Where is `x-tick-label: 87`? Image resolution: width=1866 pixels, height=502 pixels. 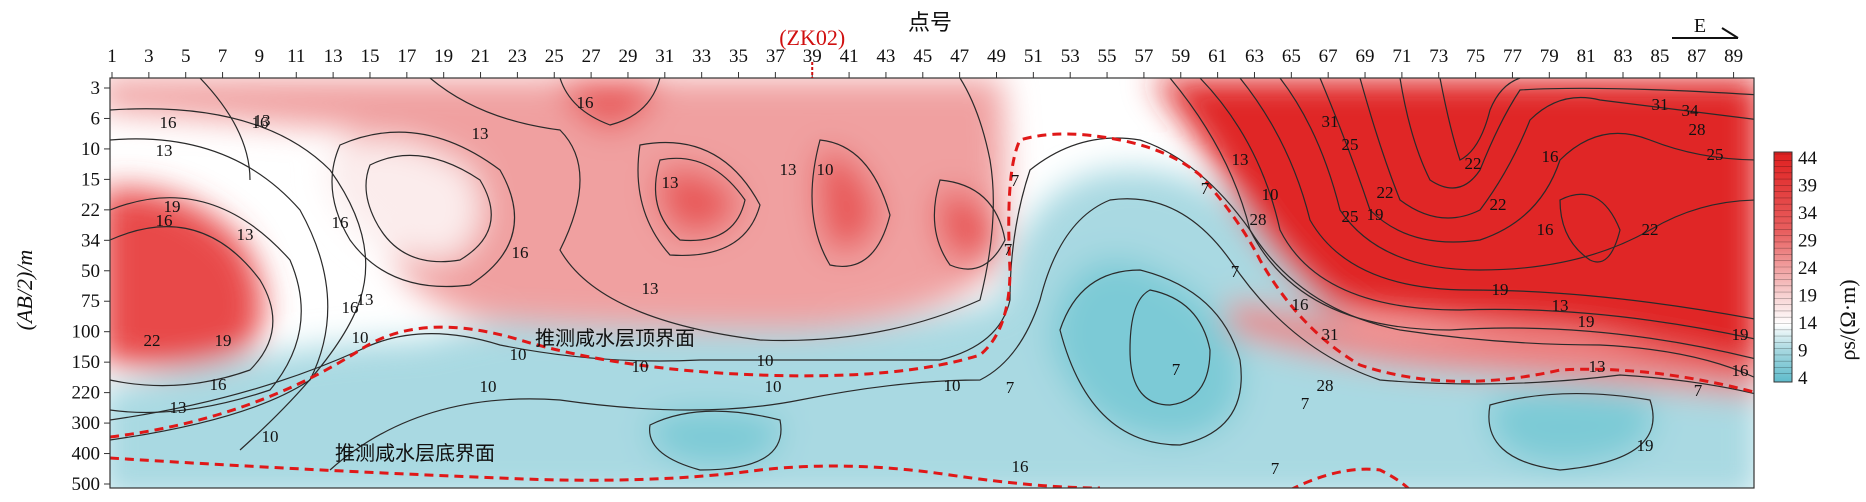 x-tick-label: 87 is located at coordinates (1696, 56).